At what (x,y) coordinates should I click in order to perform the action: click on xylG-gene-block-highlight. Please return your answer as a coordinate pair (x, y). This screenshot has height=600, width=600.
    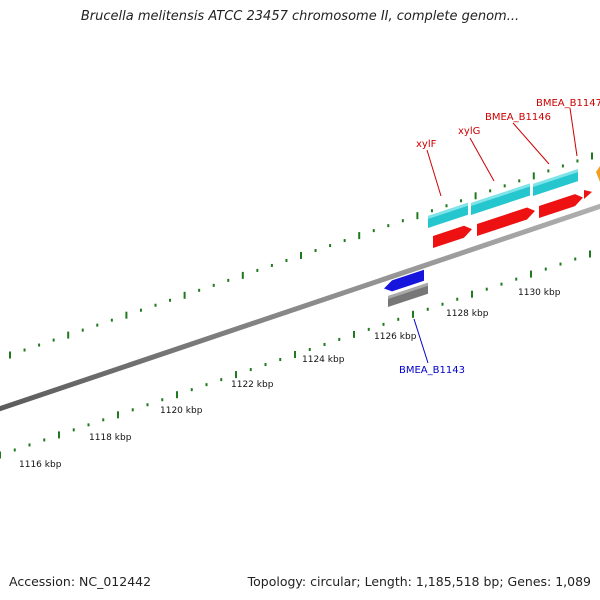
    Looking at the image, I should click on (500, 194).